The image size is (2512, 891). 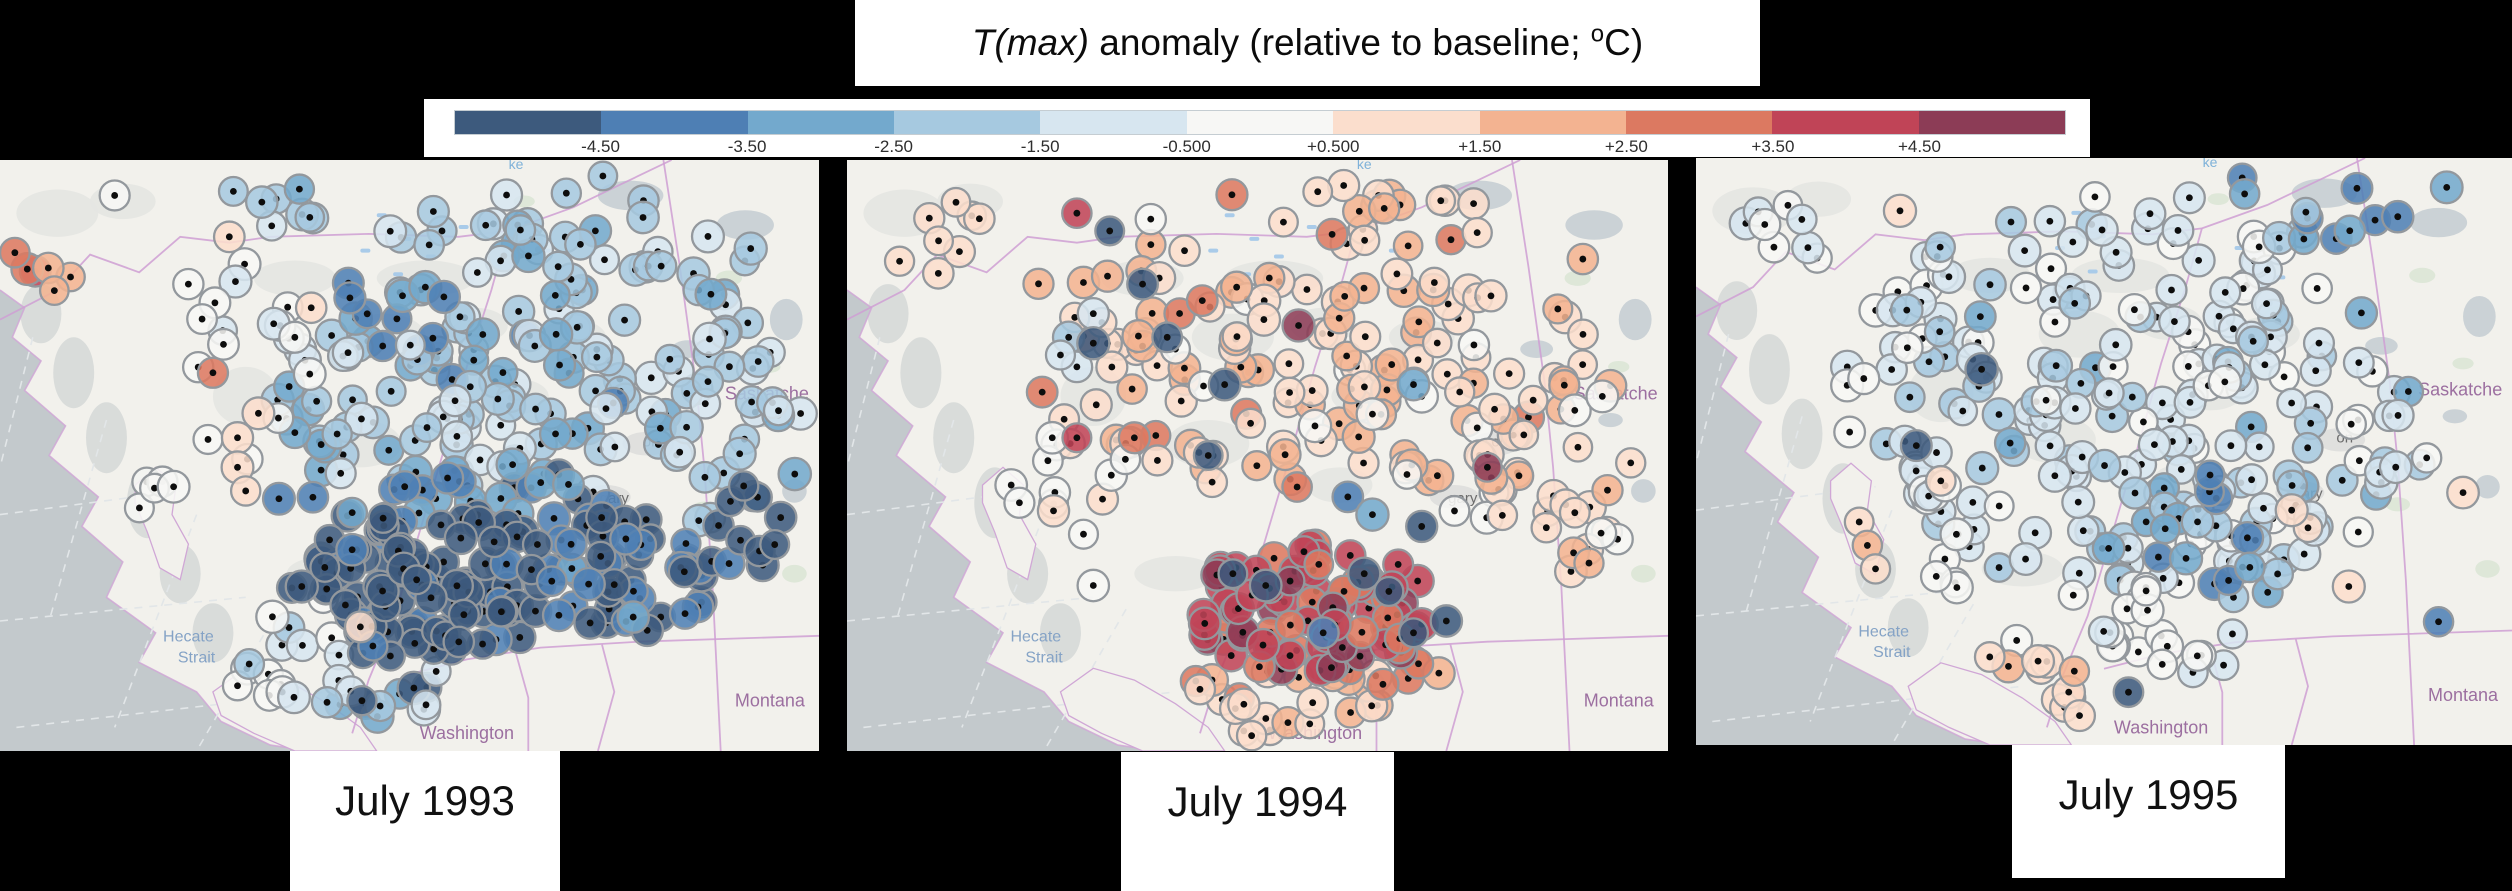 I want to click on colorbar-tick-label: -0.500, so click(x=1186, y=146).